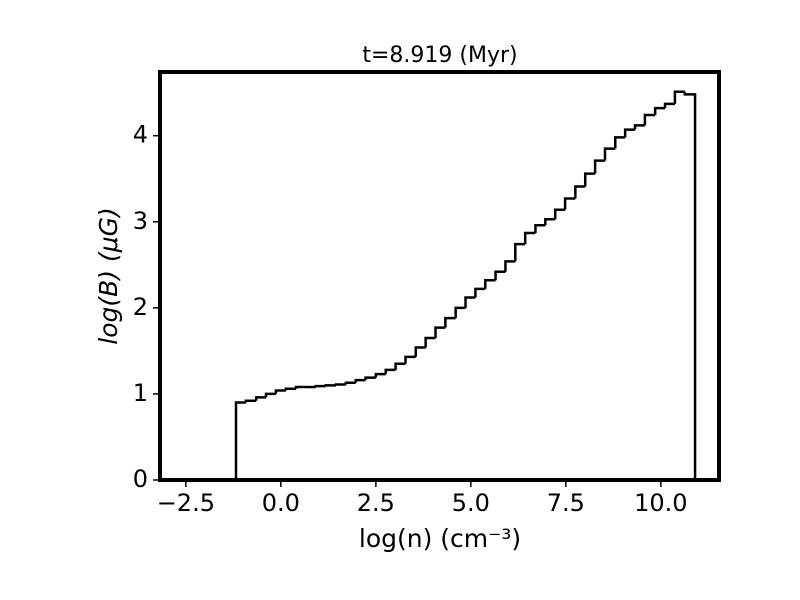 Image resolution: width=800 pixels, height=600 pixels. Describe the element at coordinates (140, 393) in the screenshot. I see `y-tick-label: 1` at that location.